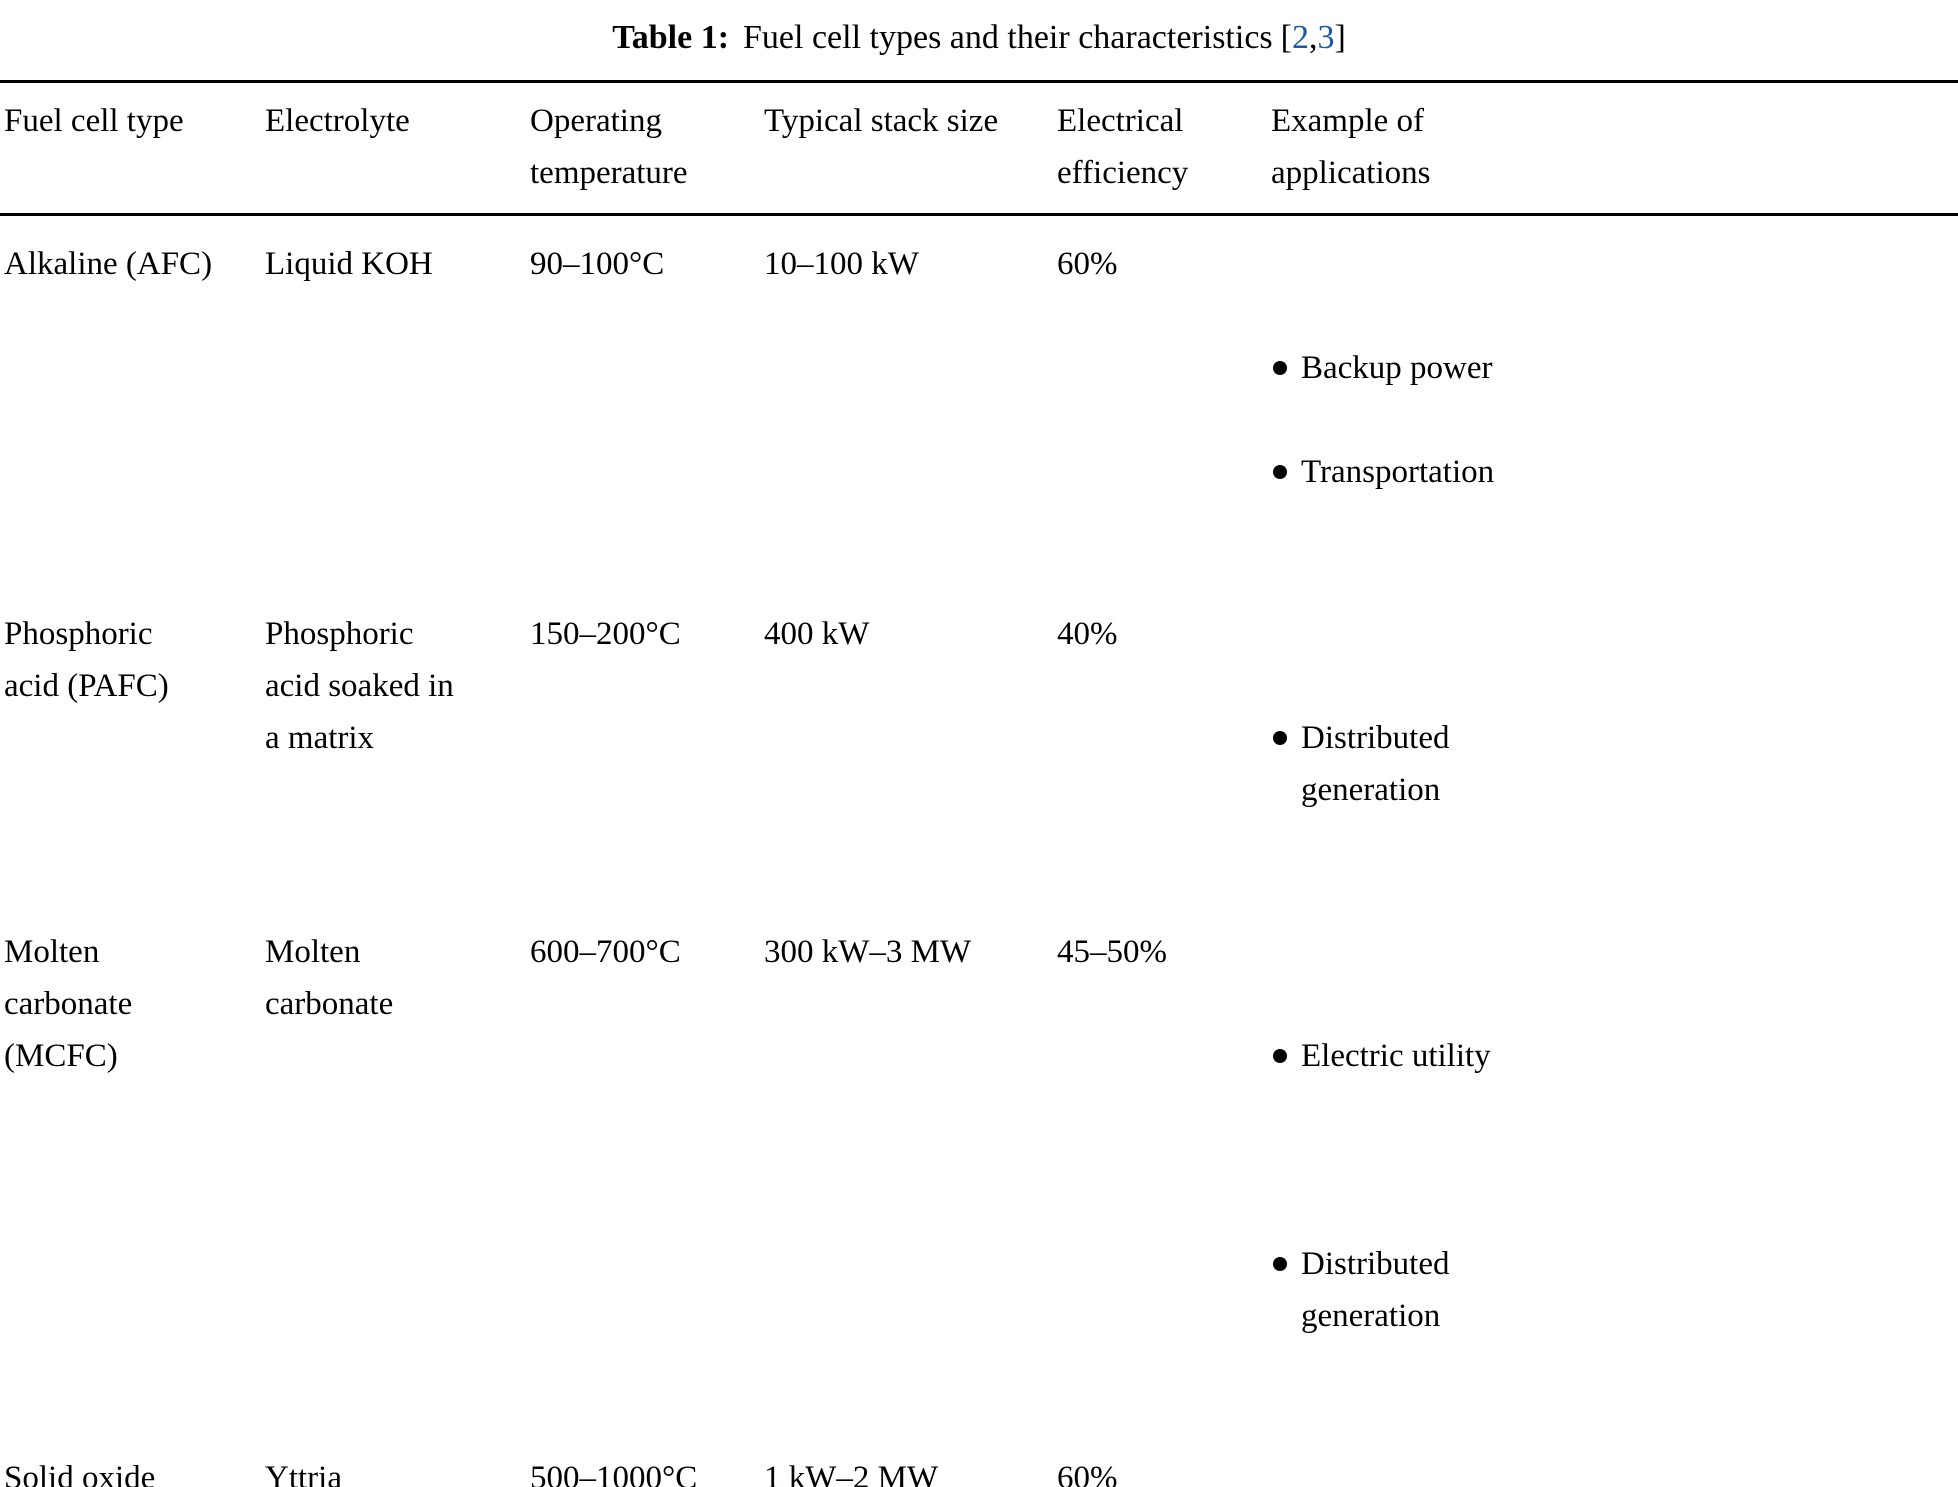  Describe the element at coordinates (108, 264) in the screenshot. I see `cell-fuel-cell-type: Alkaline (AFC)` at that location.